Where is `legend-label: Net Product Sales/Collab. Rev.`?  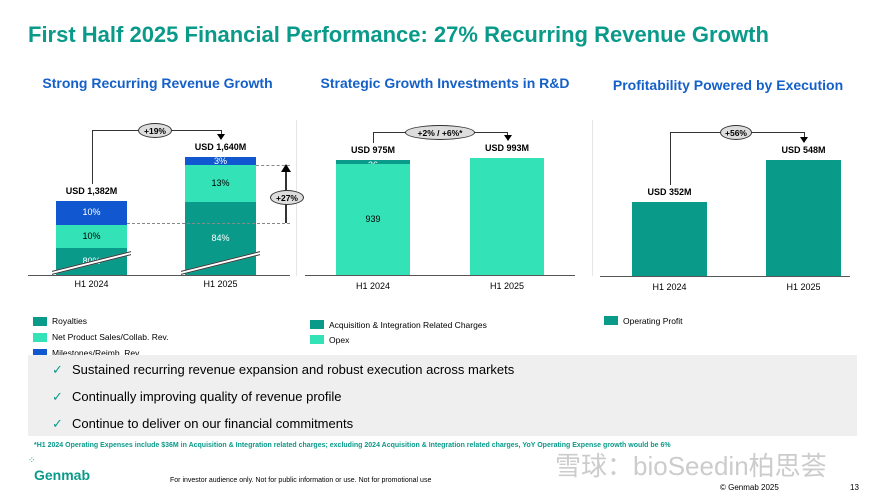 legend-label: Net Product Sales/Collab. Rev. is located at coordinates (110, 337).